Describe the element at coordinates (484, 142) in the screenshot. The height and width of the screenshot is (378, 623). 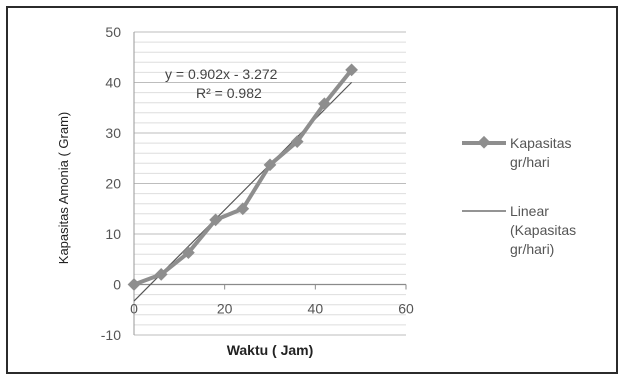
I see `legend-series-marker` at that location.